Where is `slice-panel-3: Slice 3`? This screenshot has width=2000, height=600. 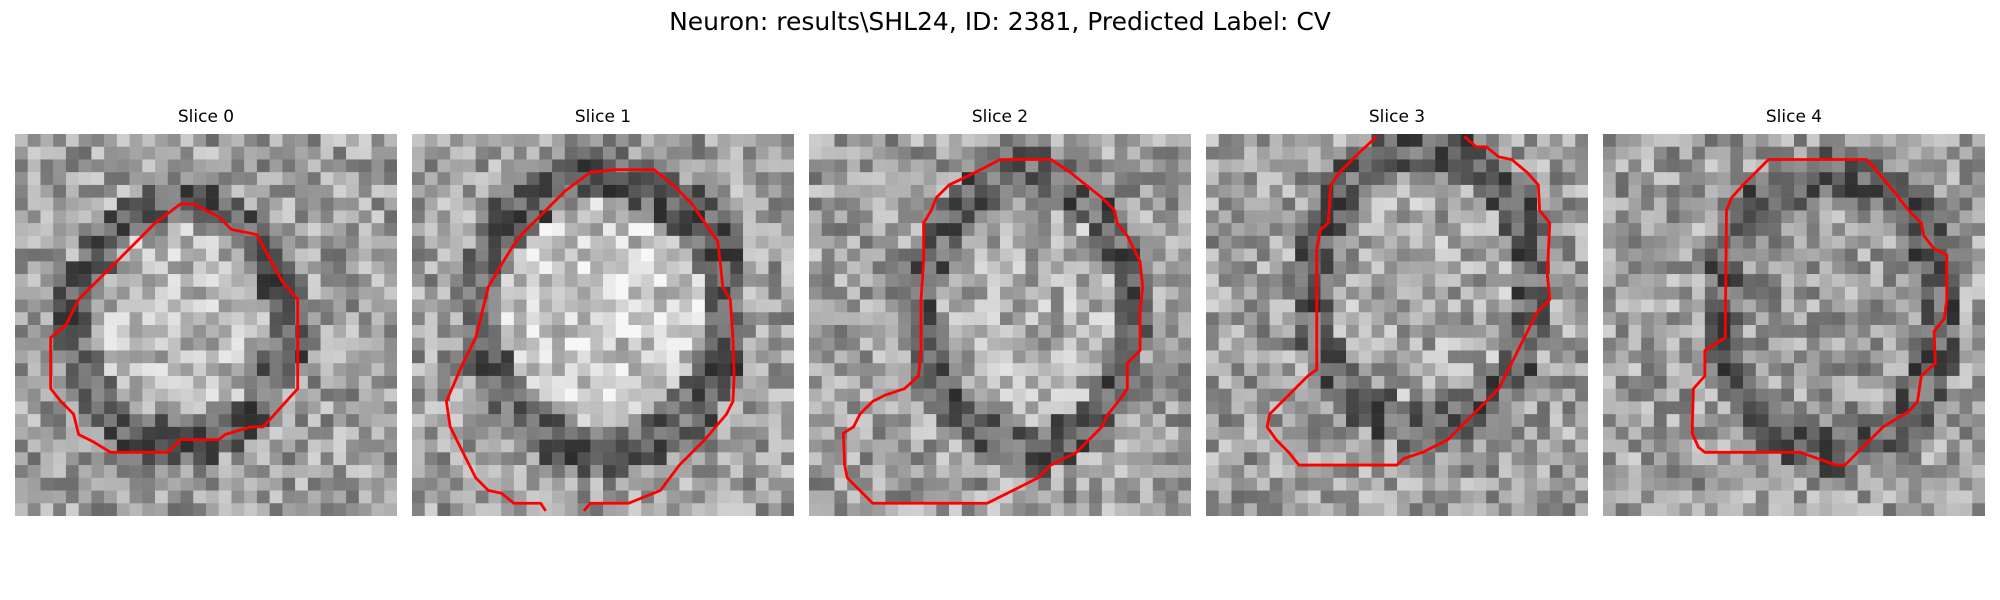
slice-panel-3: Slice 3 is located at coordinates (1397, 313).